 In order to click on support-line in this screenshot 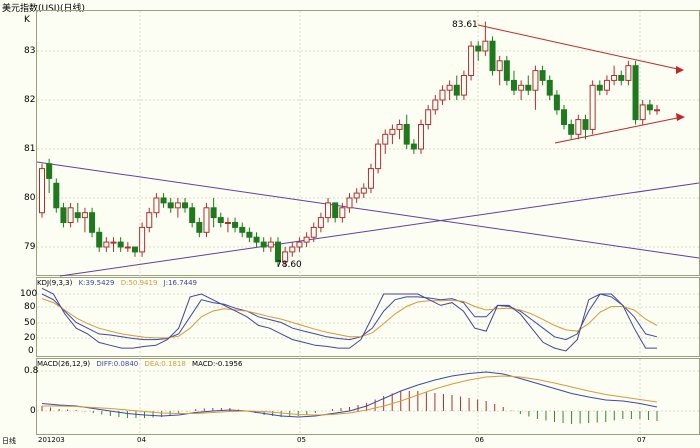, I will do `click(618, 130)`.